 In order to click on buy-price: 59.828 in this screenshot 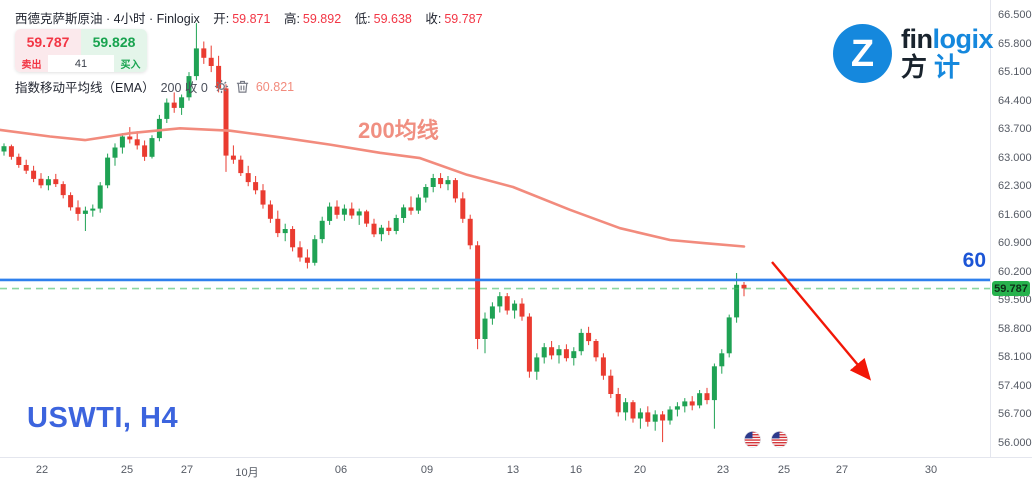, I will do `click(114, 42)`.